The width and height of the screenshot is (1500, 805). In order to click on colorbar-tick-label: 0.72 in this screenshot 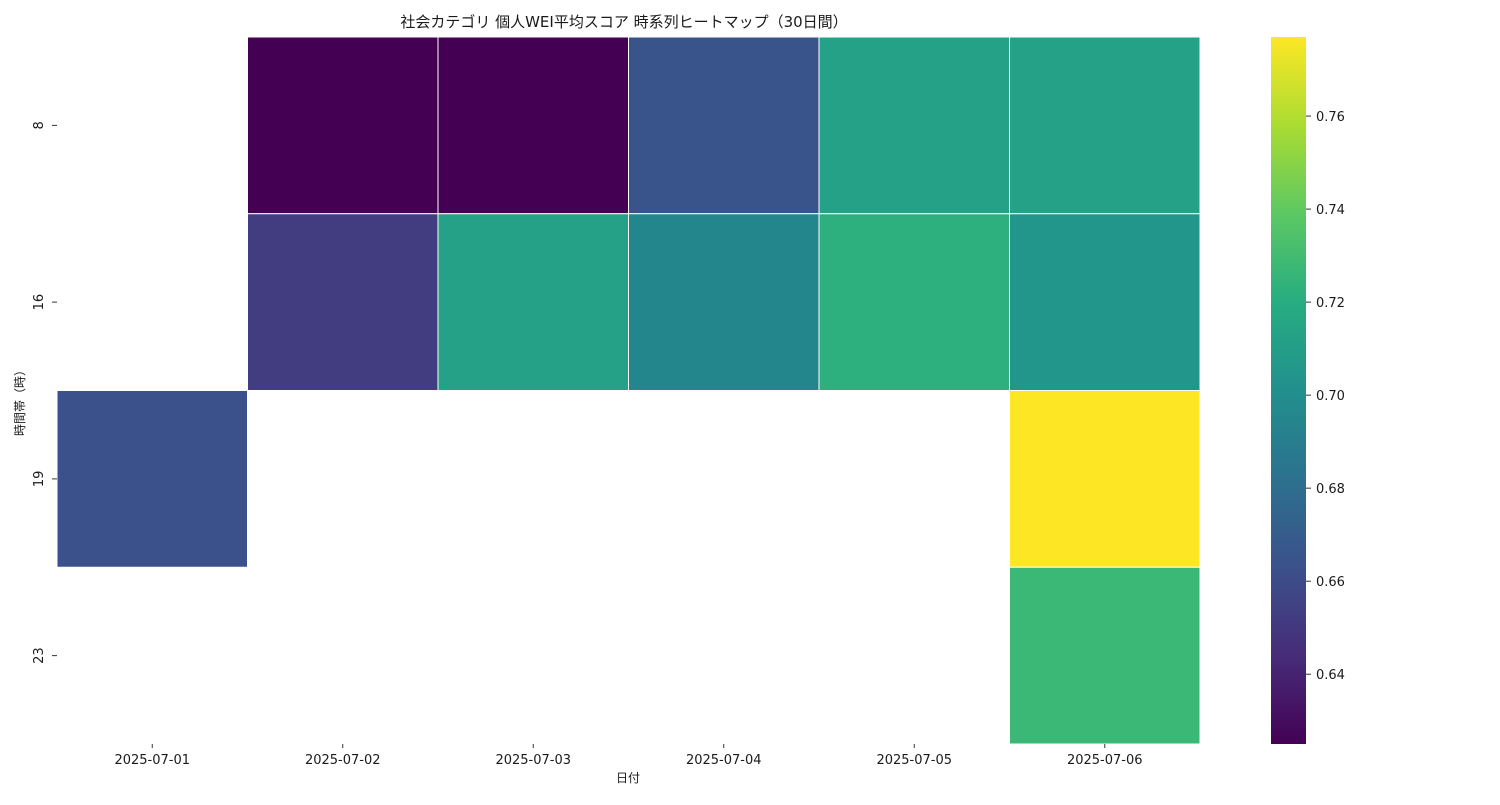, I will do `click(1330, 303)`.